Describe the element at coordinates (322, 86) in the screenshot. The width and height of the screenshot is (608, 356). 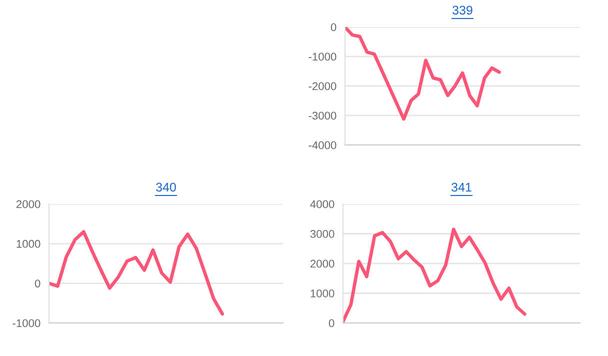
I see `y-tick-label: -2000` at that location.